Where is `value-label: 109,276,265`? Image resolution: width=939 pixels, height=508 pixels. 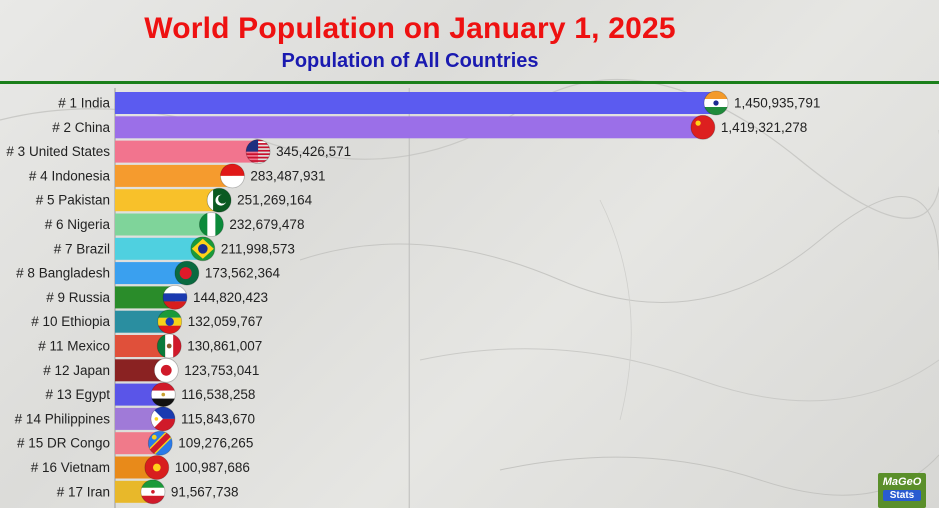
value-label: 109,276,265 is located at coordinates (215, 443).